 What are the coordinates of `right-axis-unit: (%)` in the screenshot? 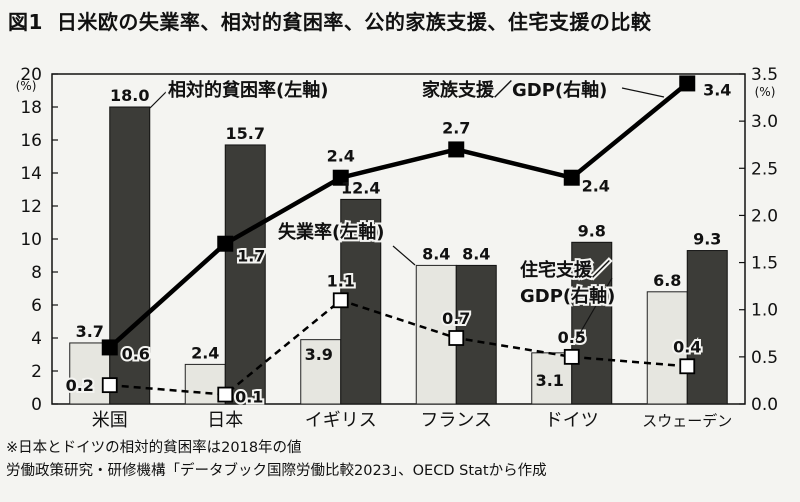 It's located at (765, 92).